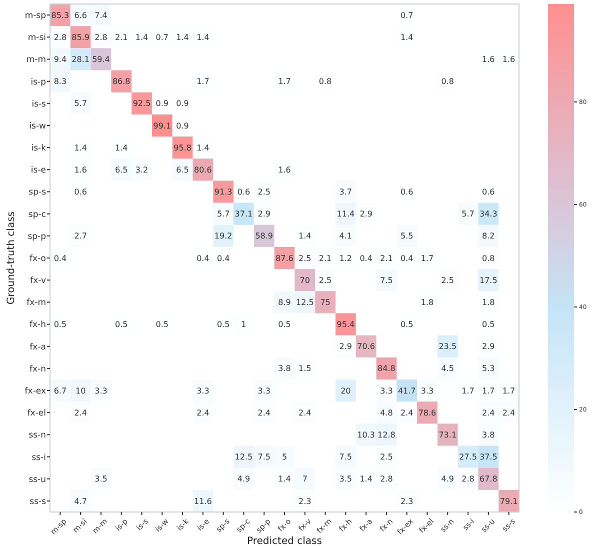 This screenshot has height=546, width=601. Describe the element at coordinates (305, 280) in the screenshot. I see `data-label: 70` at that location.